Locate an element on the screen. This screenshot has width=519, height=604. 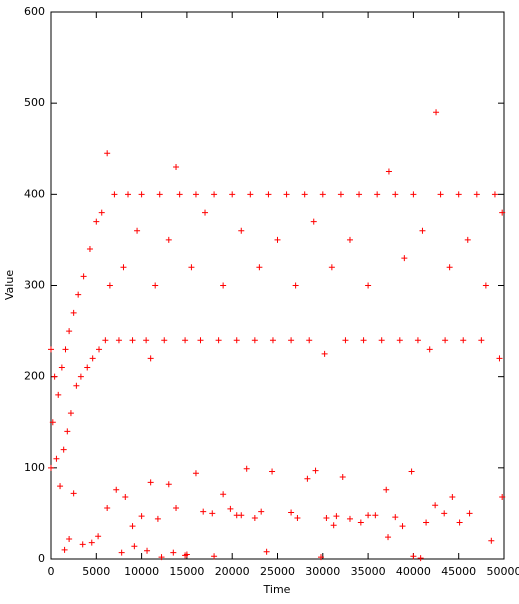
x-tick-label: 45000 is located at coordinates (458, 571).